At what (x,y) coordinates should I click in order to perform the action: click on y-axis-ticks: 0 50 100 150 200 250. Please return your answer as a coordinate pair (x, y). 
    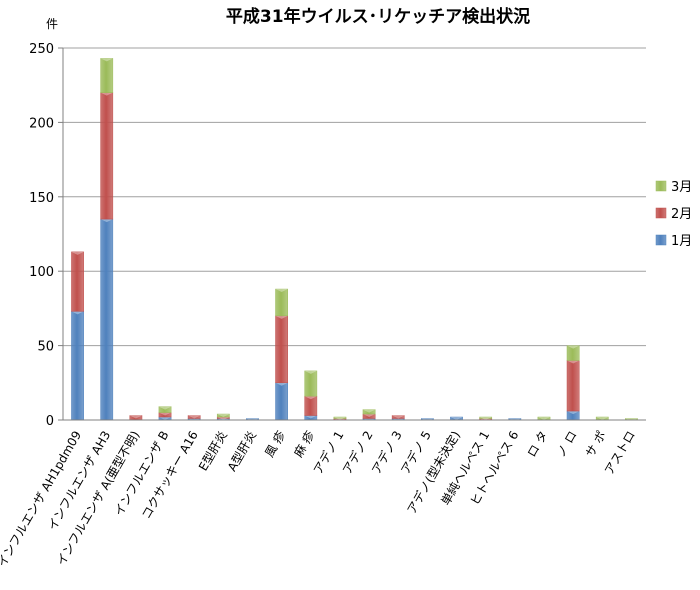
    Looking at the image, I should click on (46, 235).